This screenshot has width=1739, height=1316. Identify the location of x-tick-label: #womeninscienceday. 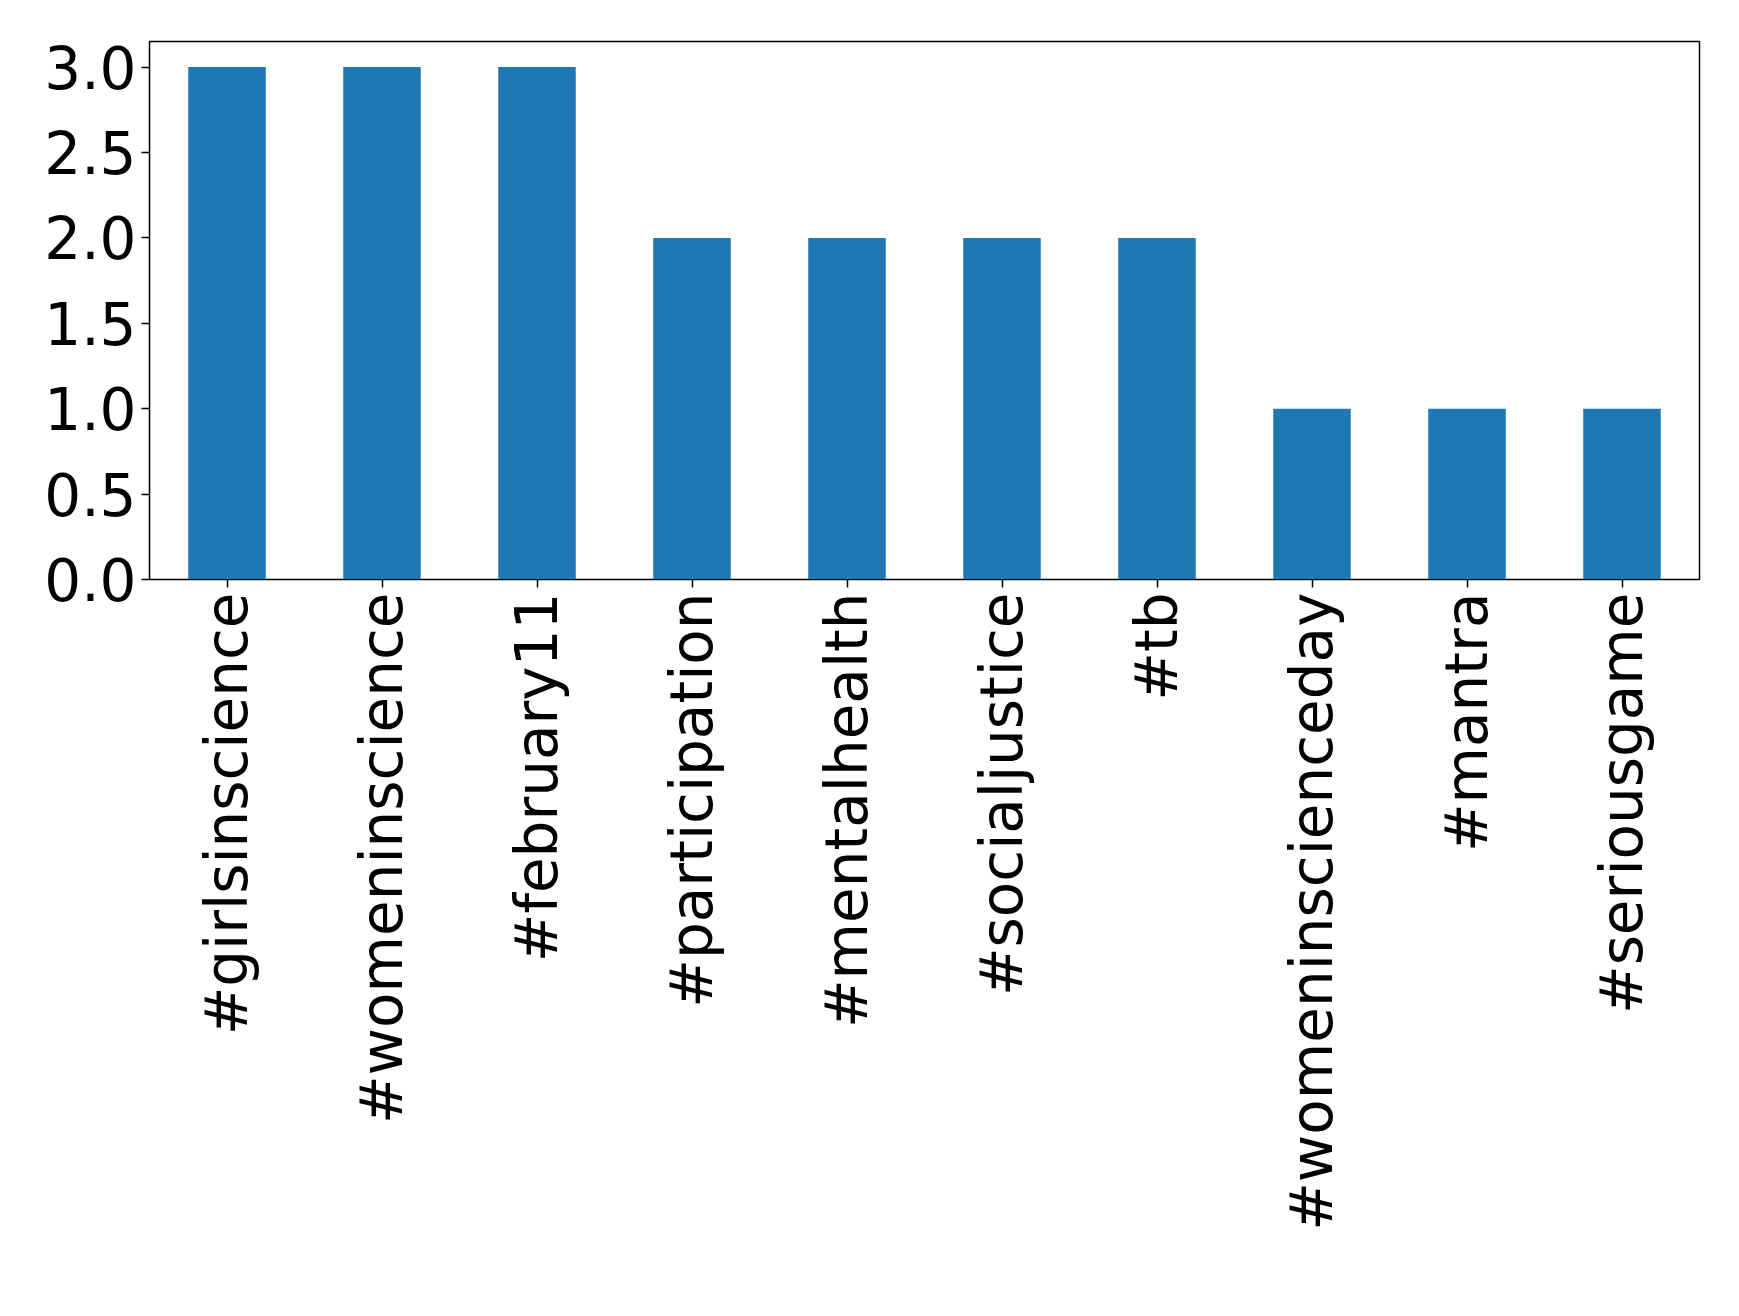
(1312, 911).